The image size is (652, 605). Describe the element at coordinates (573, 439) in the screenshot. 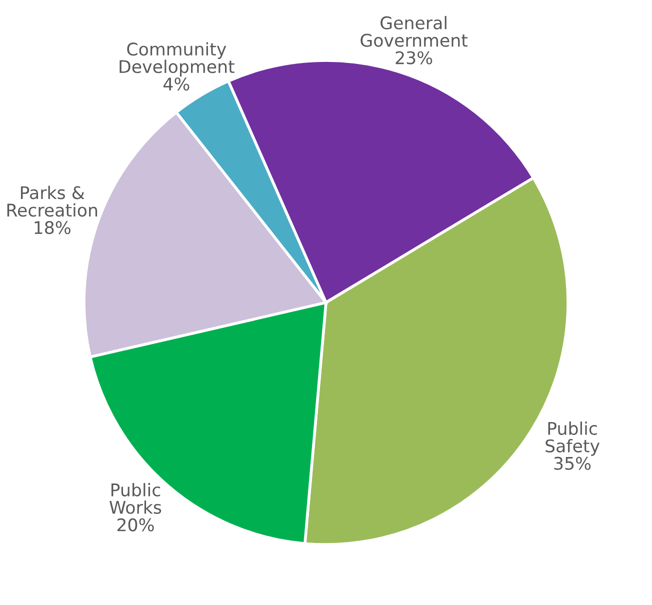

I see `slice-label: Public Safety` at that location.